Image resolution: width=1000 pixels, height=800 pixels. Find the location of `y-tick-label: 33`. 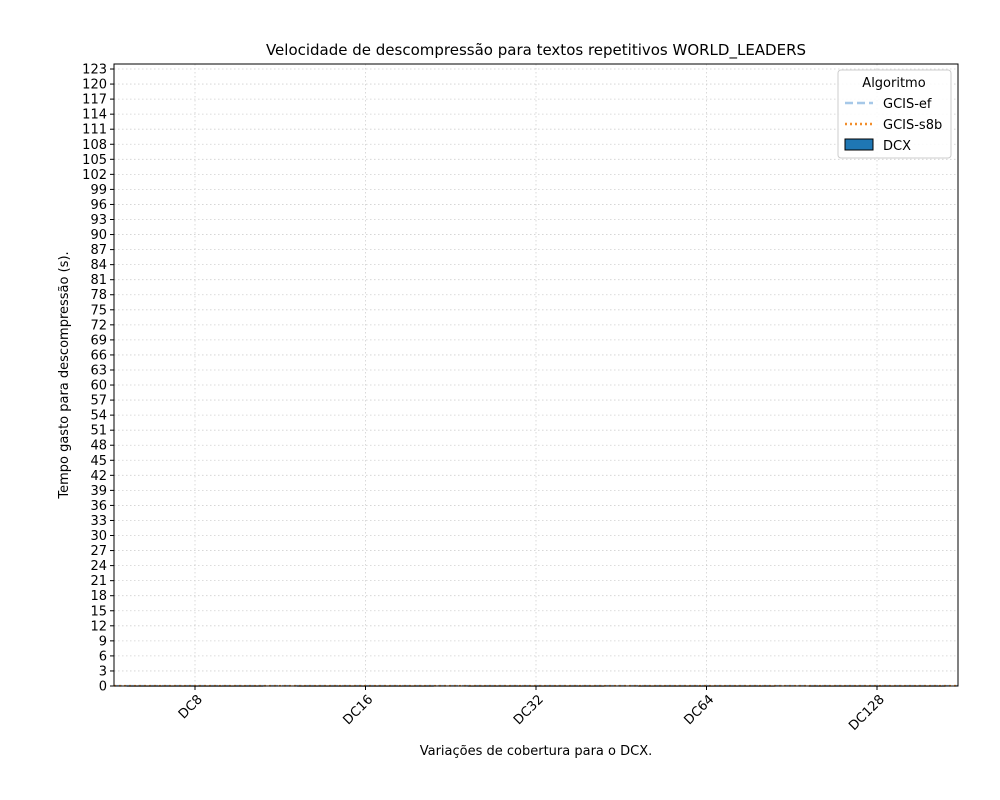

y-tick-label: 33 is located at coordinates (98, 521).